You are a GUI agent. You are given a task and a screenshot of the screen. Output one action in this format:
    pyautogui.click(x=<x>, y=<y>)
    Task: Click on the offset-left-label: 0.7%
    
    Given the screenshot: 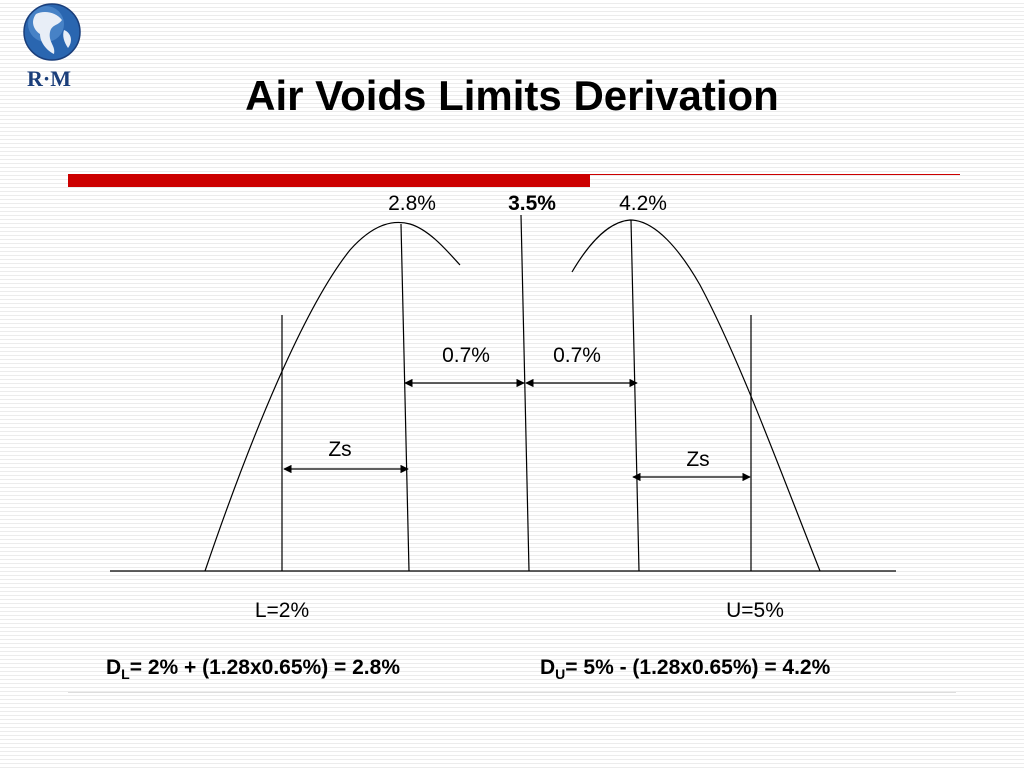 What is the action you would take?
    pyautogui.click(x=466, y=355)
    